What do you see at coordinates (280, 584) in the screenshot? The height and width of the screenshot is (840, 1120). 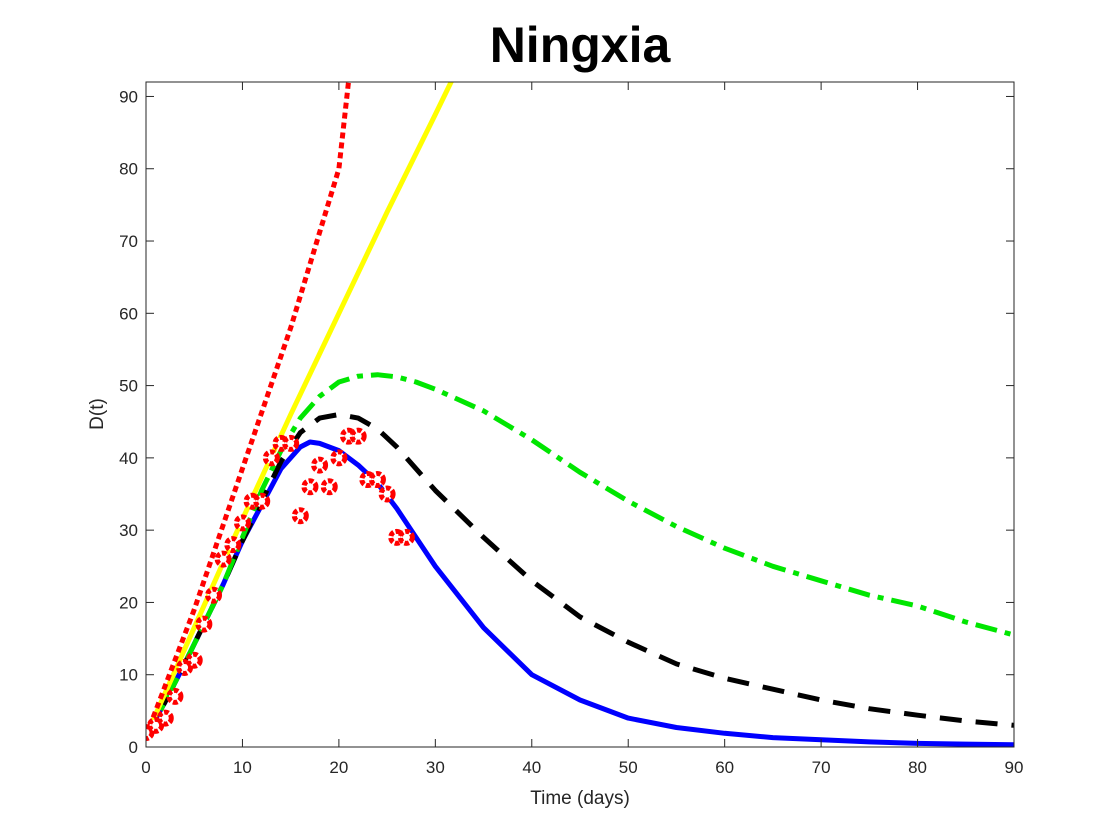 I see `observed-data-markers` at bounding box center [280, 584].